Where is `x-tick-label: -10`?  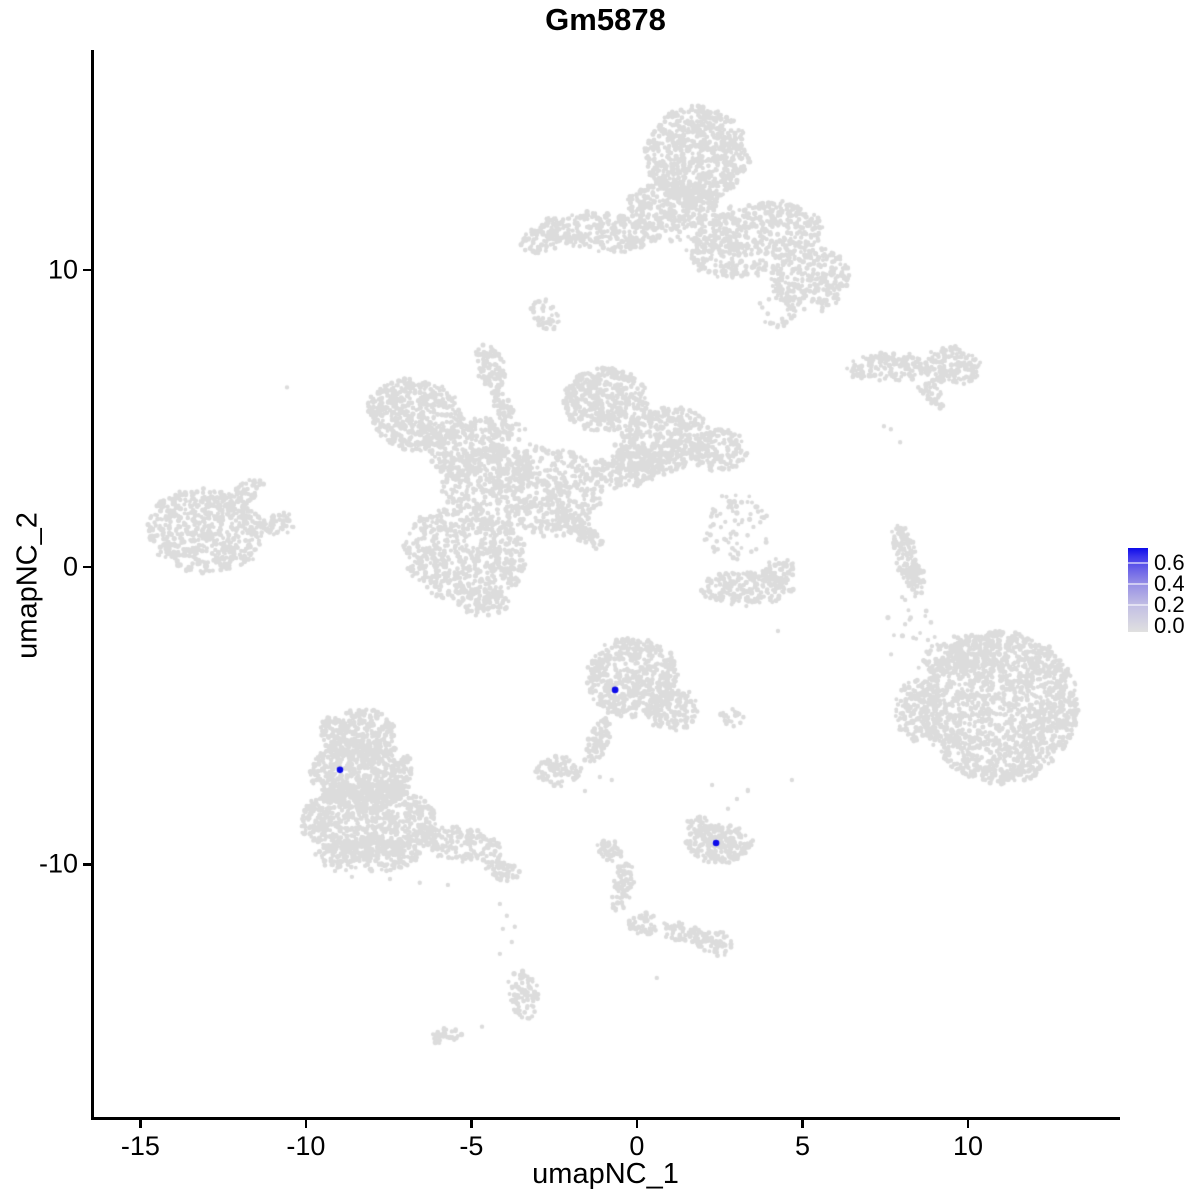
x-tick-label: -10 is located at coordinates (306, 1146).